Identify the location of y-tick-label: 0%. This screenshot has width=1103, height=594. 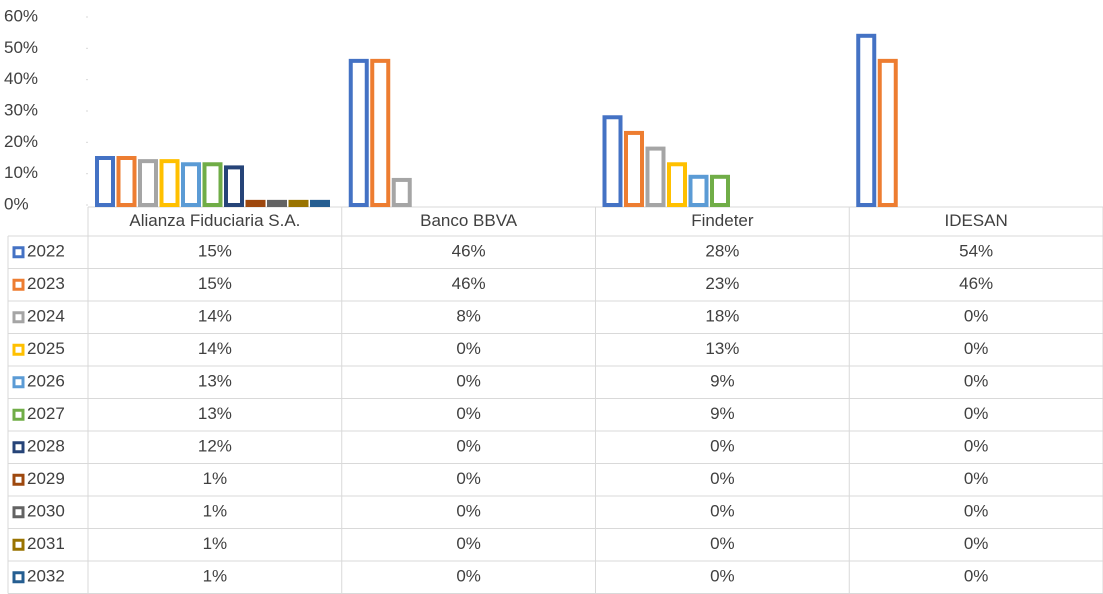
(16, 203).